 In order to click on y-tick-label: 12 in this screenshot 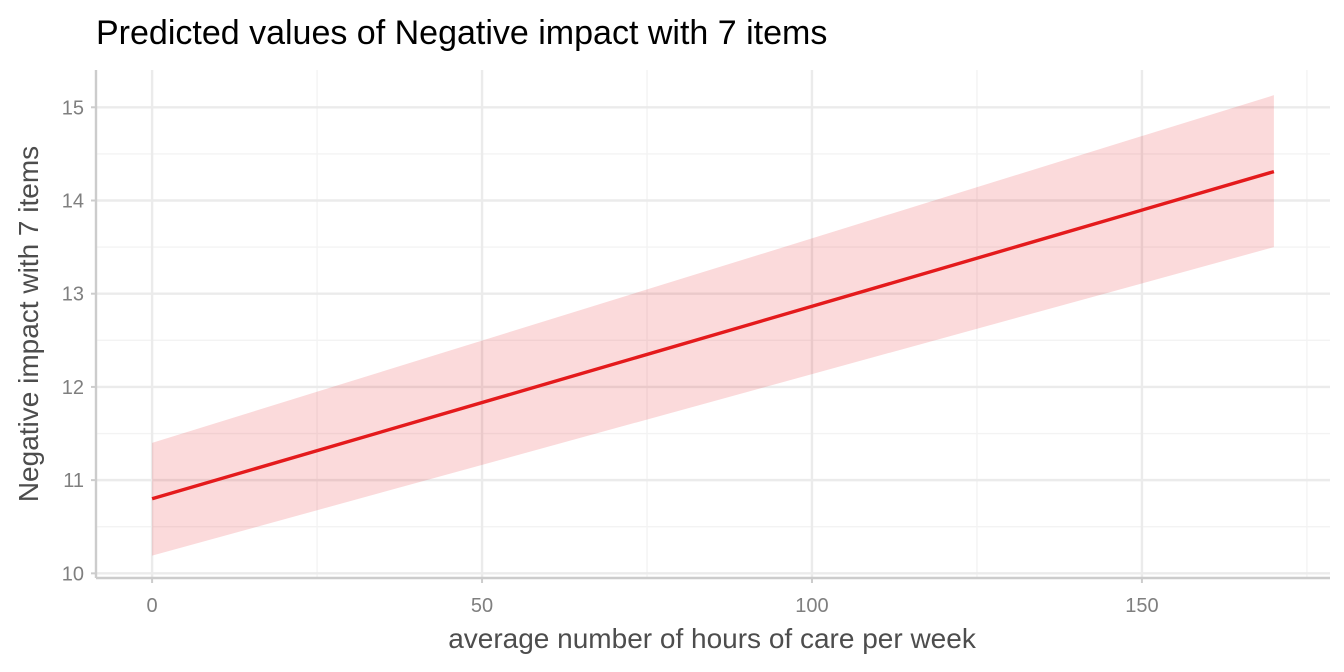, I will do `click(73, 388)`.